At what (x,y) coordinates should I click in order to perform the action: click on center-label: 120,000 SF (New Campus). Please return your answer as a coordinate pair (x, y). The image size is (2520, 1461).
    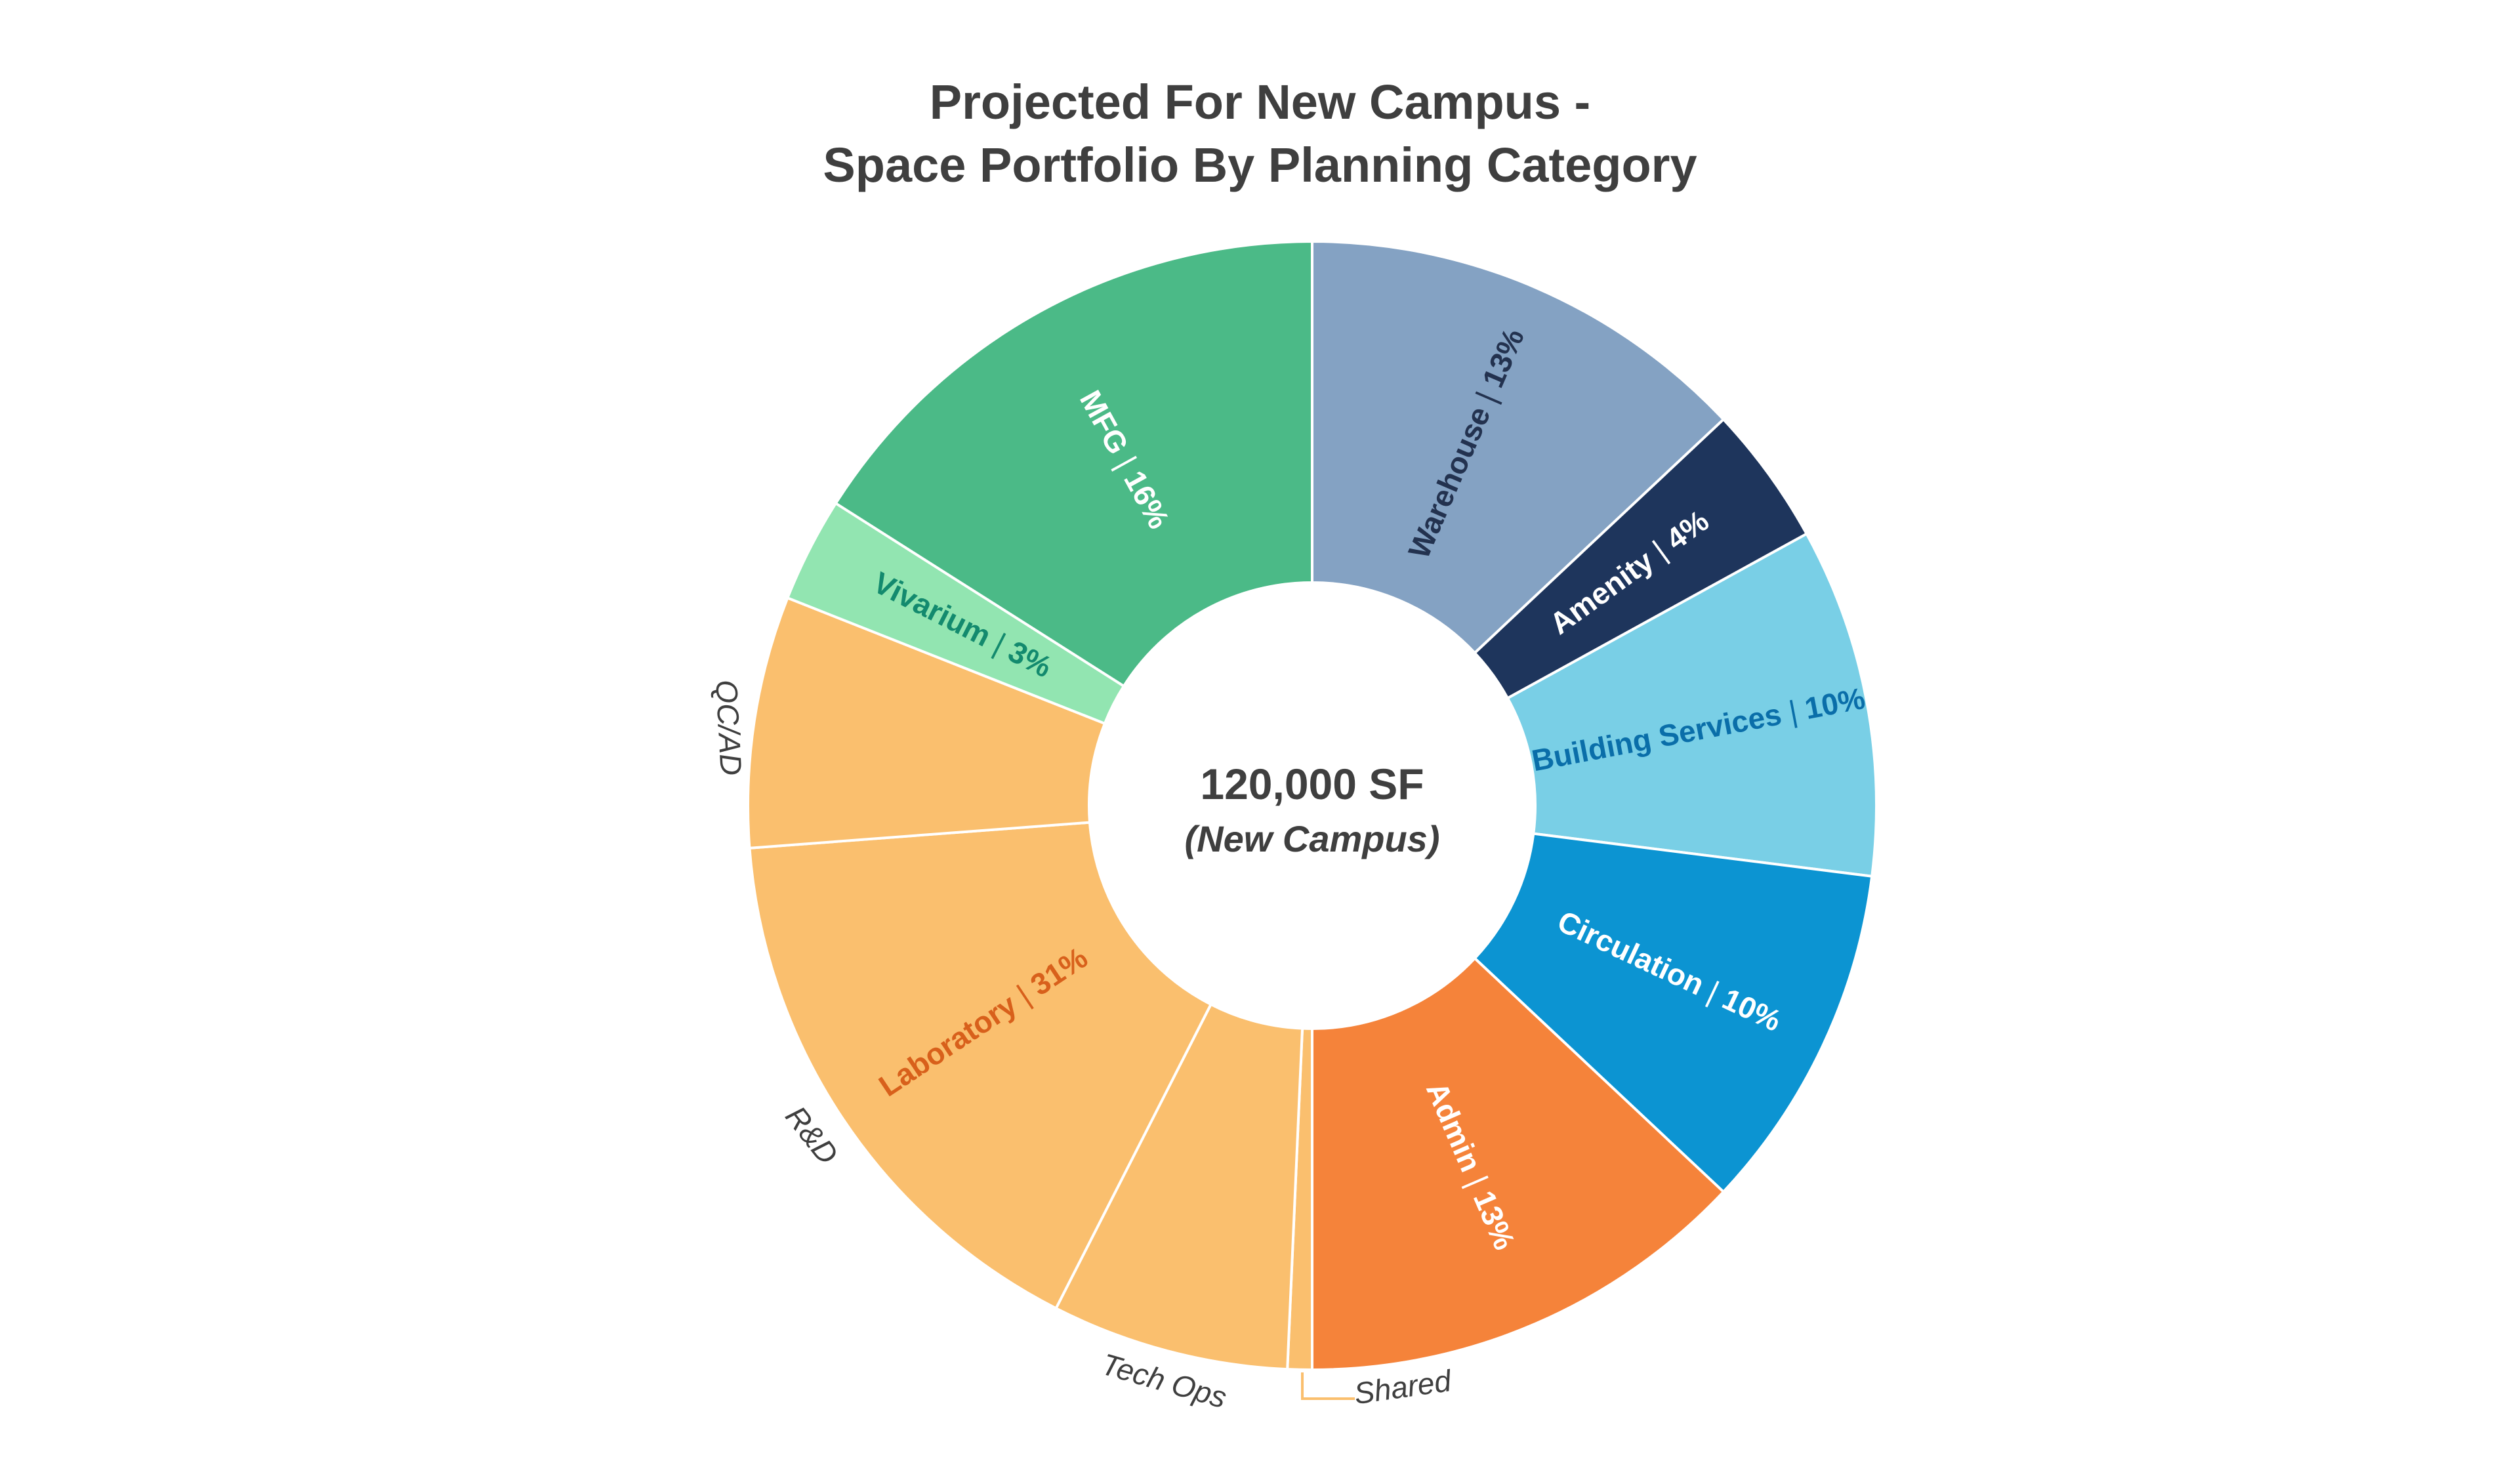
    Looking at the image, I should click on (1312, 810).